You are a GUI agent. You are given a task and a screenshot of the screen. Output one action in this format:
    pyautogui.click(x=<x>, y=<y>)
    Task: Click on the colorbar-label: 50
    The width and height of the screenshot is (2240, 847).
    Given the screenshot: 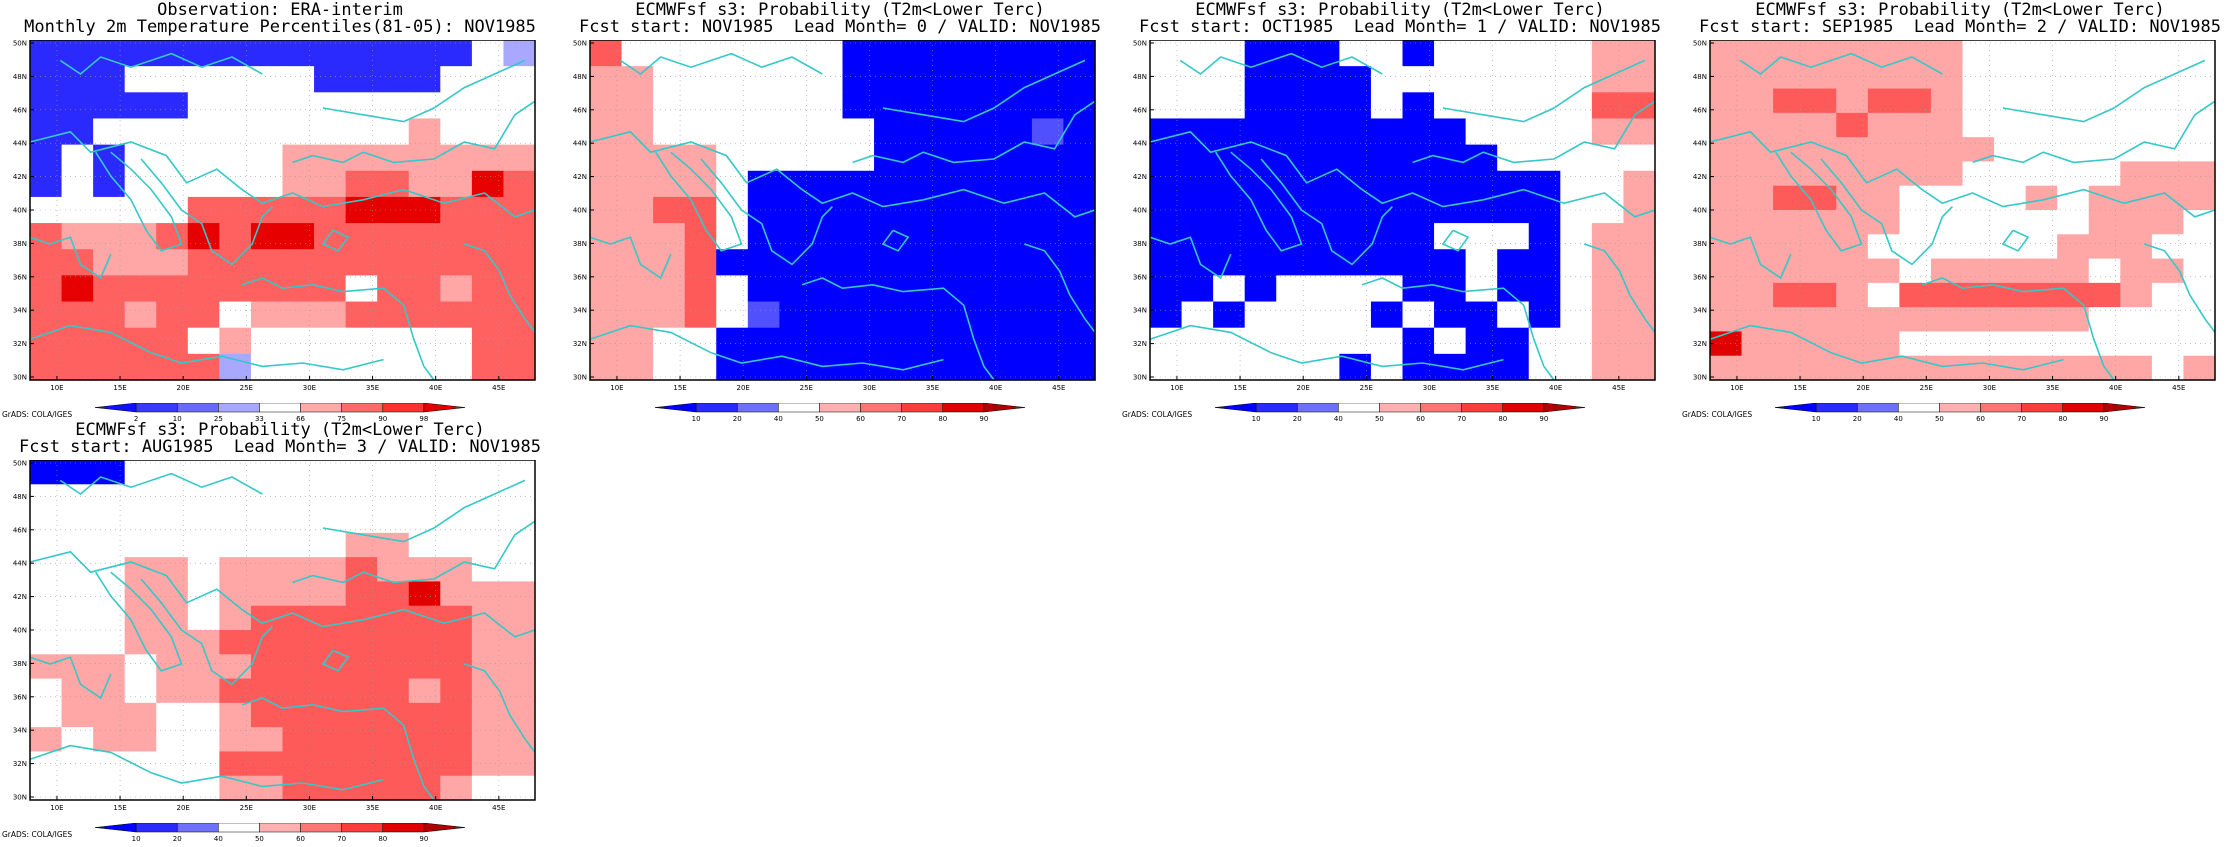 What is the action you would take?
    pyautogui.click(x=1379, y=419)
    